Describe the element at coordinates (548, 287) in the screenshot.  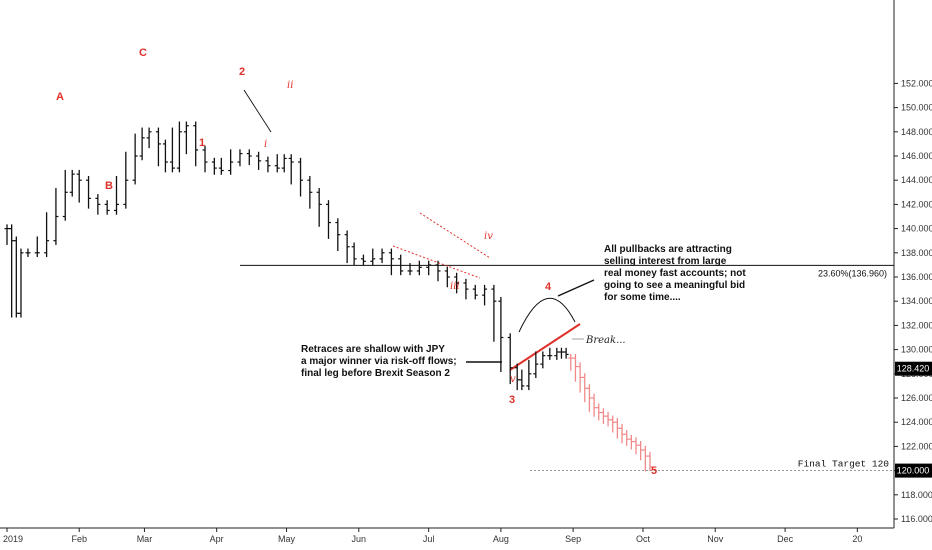
I see `wave-label-4: 4` at that location.